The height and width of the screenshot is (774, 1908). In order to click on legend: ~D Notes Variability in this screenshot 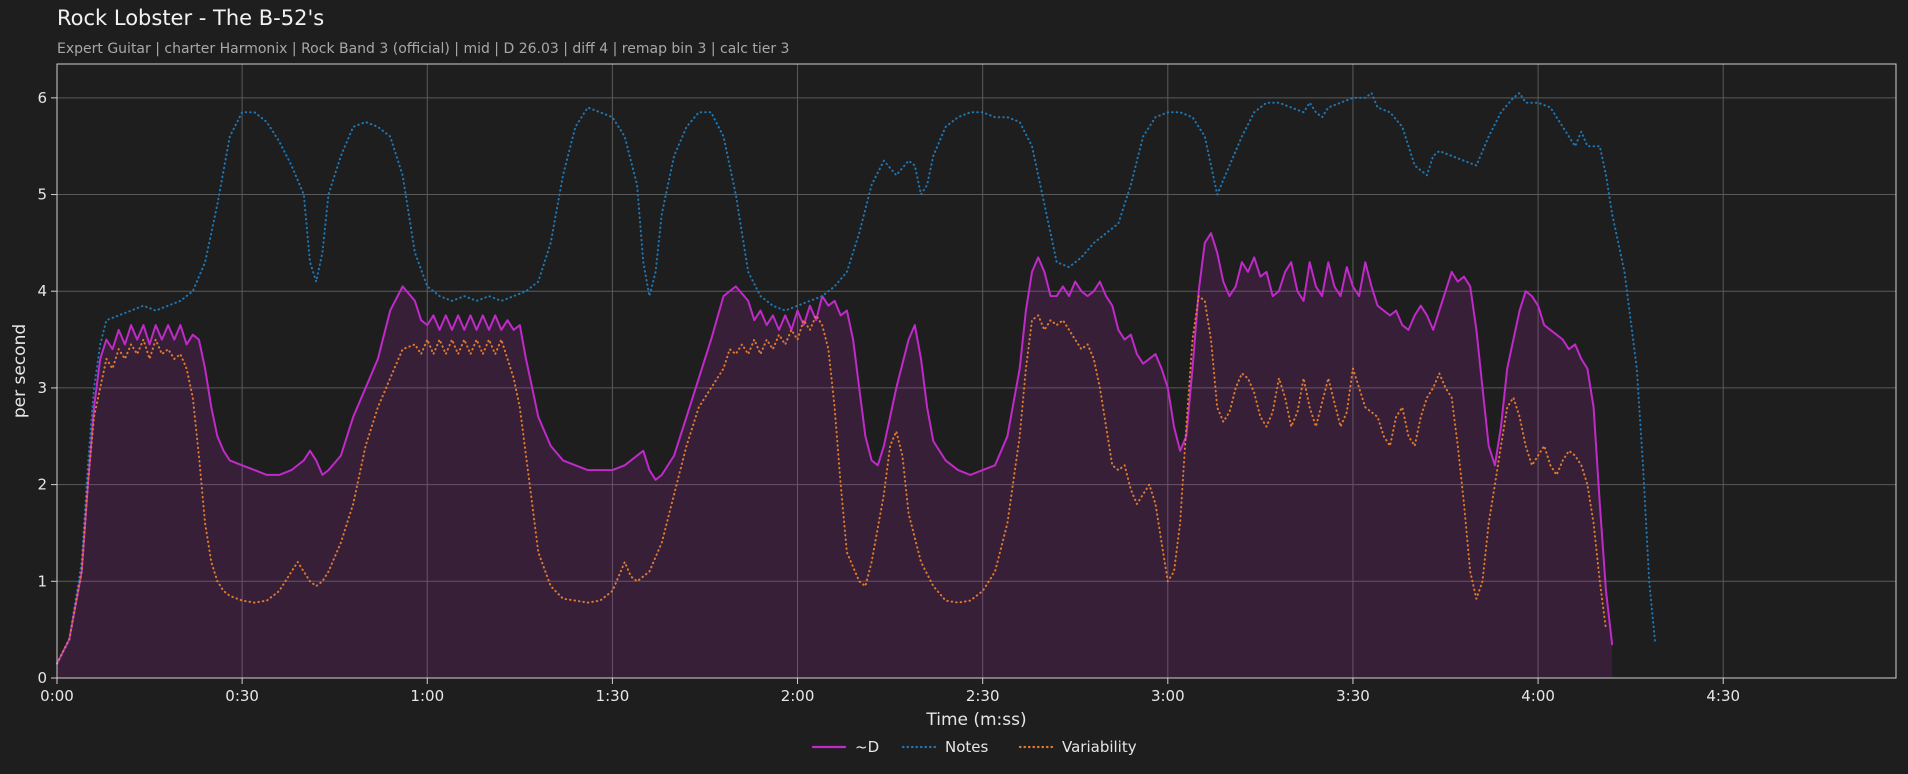, I will do `click(974, 747)`.